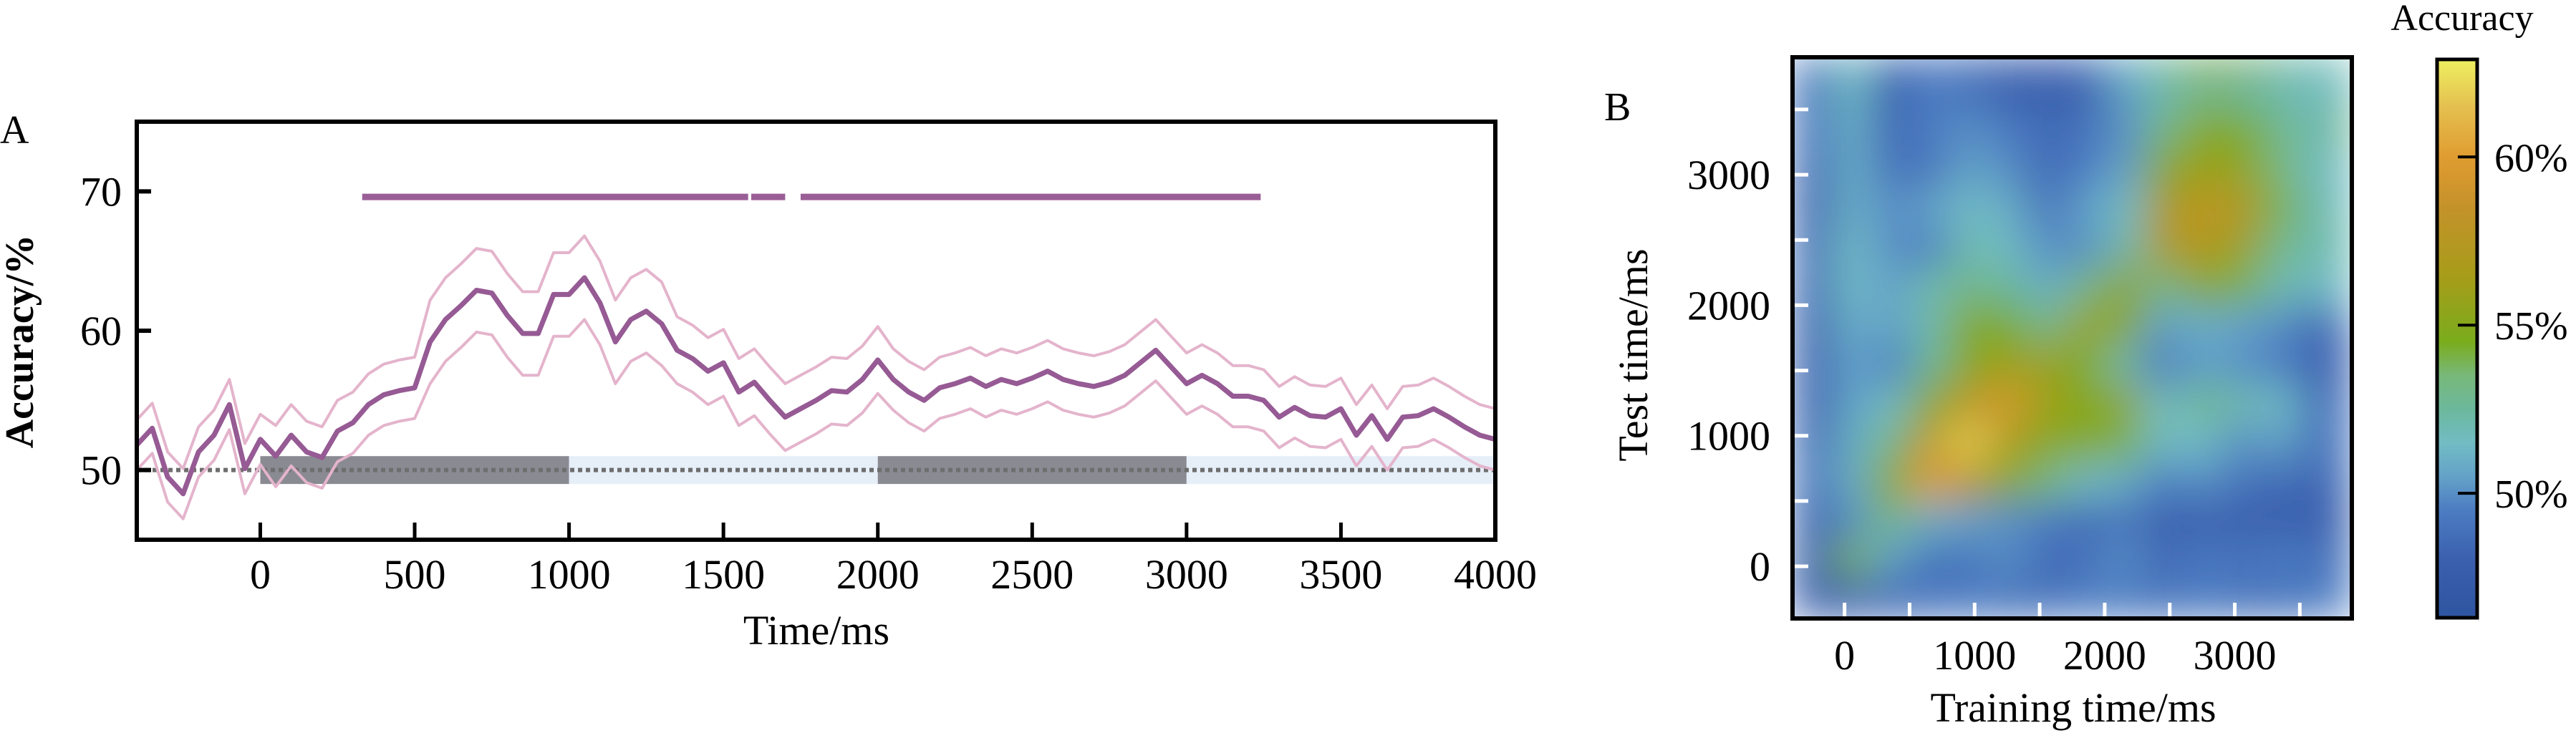  Describe the element at coordinates (2104, 655) in the screenshot. I see `x-tick-label: 2000` at that location.